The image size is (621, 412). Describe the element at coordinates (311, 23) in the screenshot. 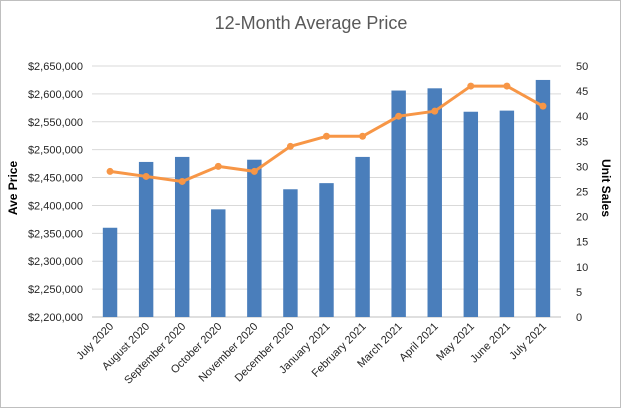

I see `chart-title: 12-Month Average Price` at that location.